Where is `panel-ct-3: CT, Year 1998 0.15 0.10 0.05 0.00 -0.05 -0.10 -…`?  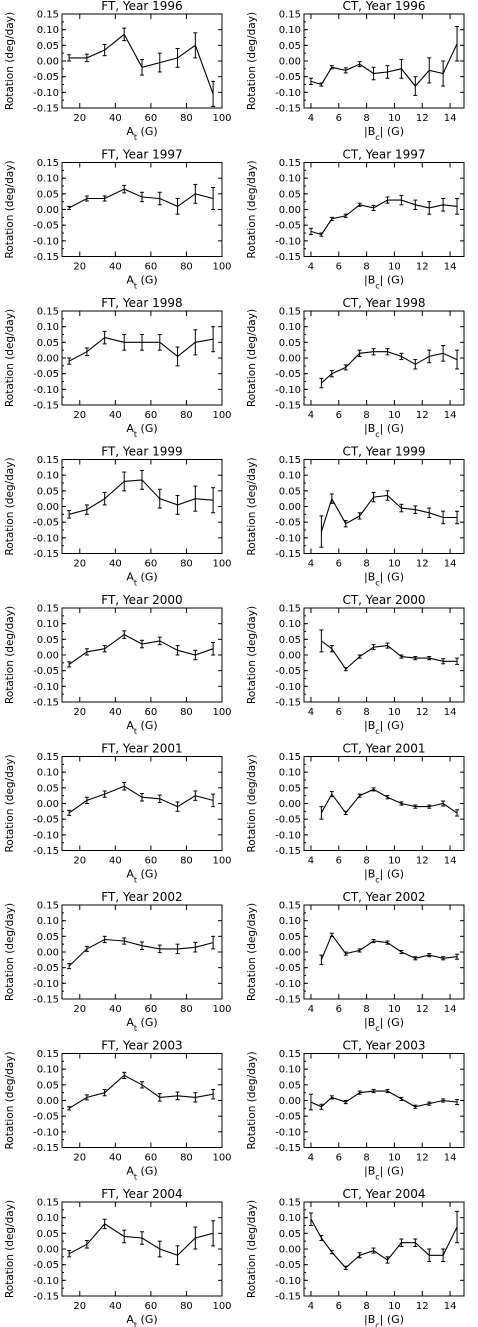
panel-ct-3: CT, Year 1998 0.15 0.10 0.05 0.00 -0.05 -0.10 -… is located at coordinates (355, 367).